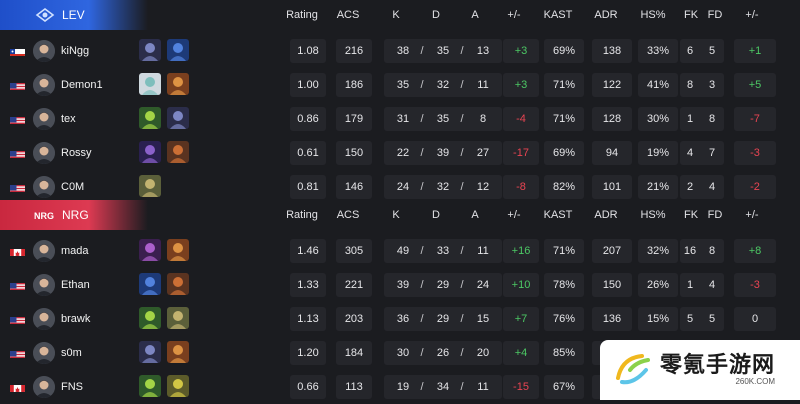 The width and height of the screenshot is (800, 404). I want to click on player-row: C0M 0.81 146 24 32 12 -8 82% 101 21% 2 4 -2//, so click(400, 187).